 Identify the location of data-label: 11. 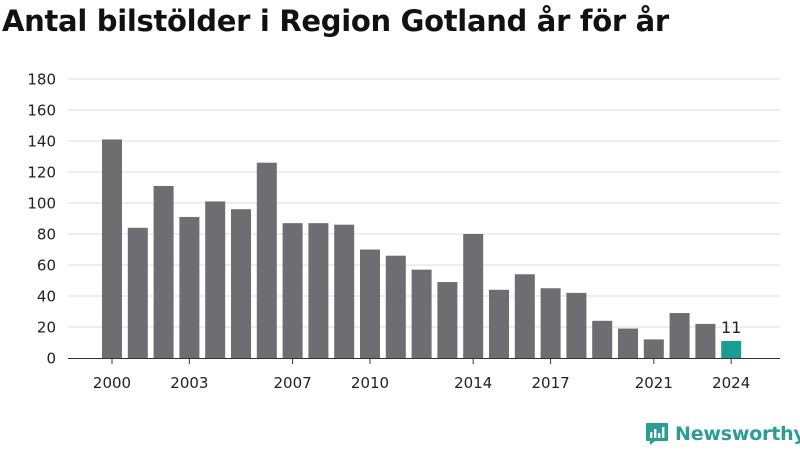
(731, 327).